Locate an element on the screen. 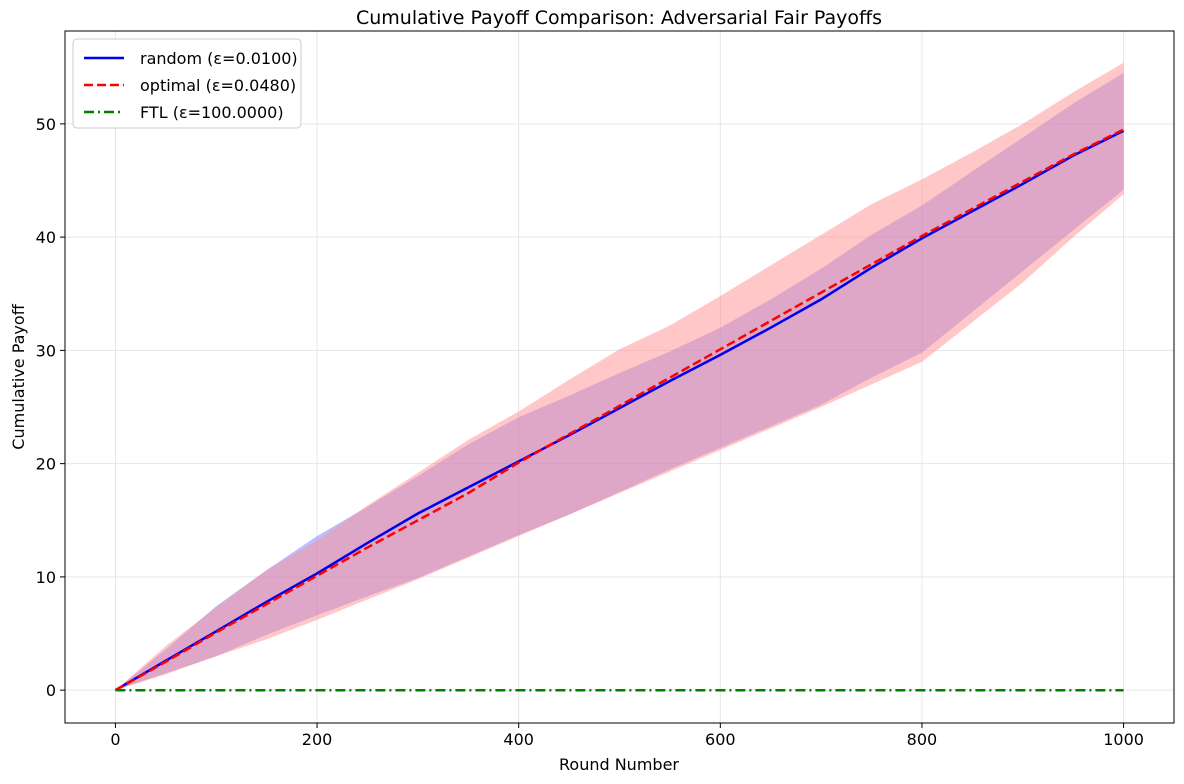  x-tick-label: 600 is located at coordinates (720, 739).